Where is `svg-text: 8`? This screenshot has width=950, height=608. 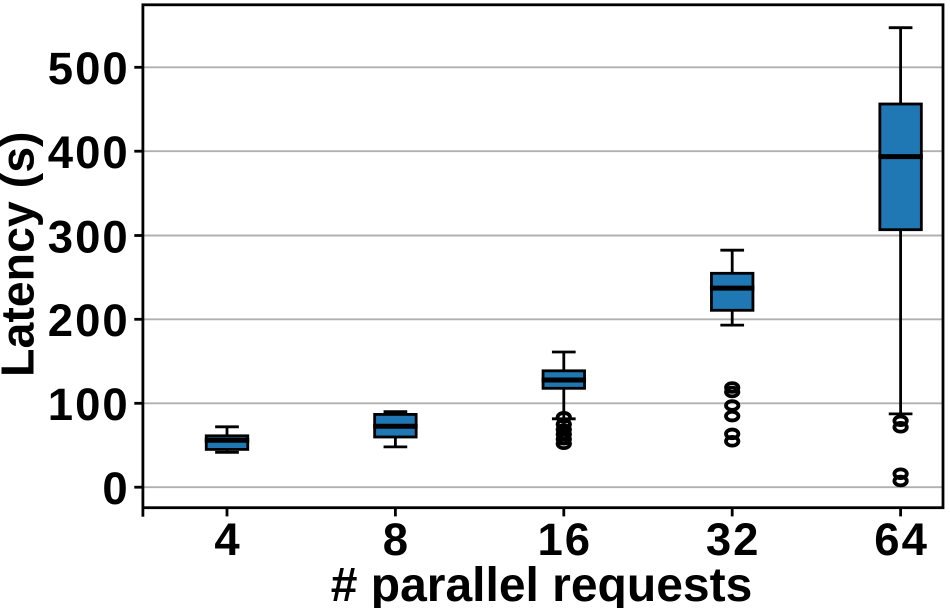
svg-text: 8 is located at coordinates (396, 539).